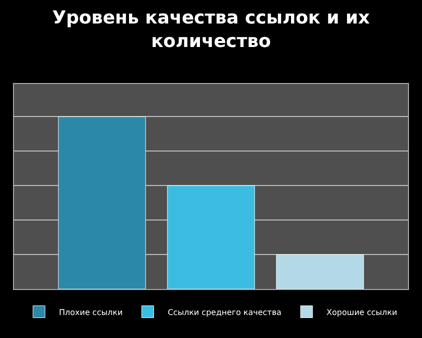 The width and height of the screenshot is (422, 338). Describe the element at coordinates (225, 312) in the screenshot. I see `legend-label: Ссылки среднего качества` at that location.